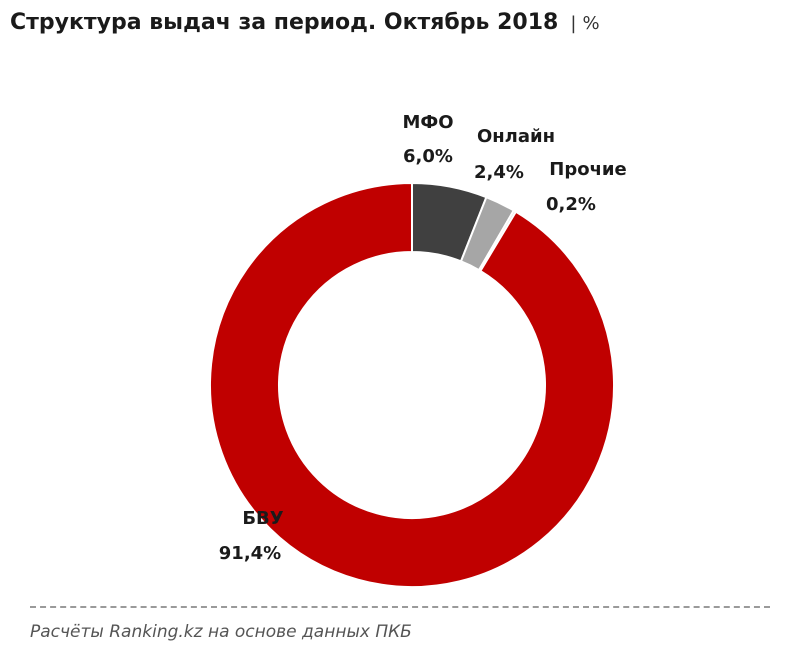 The image size is (800, 658). What do you see at coordinates (427, 122) in the screenshot?
I see `label-mfo-name: МФО` at bounding box center [427, 122].